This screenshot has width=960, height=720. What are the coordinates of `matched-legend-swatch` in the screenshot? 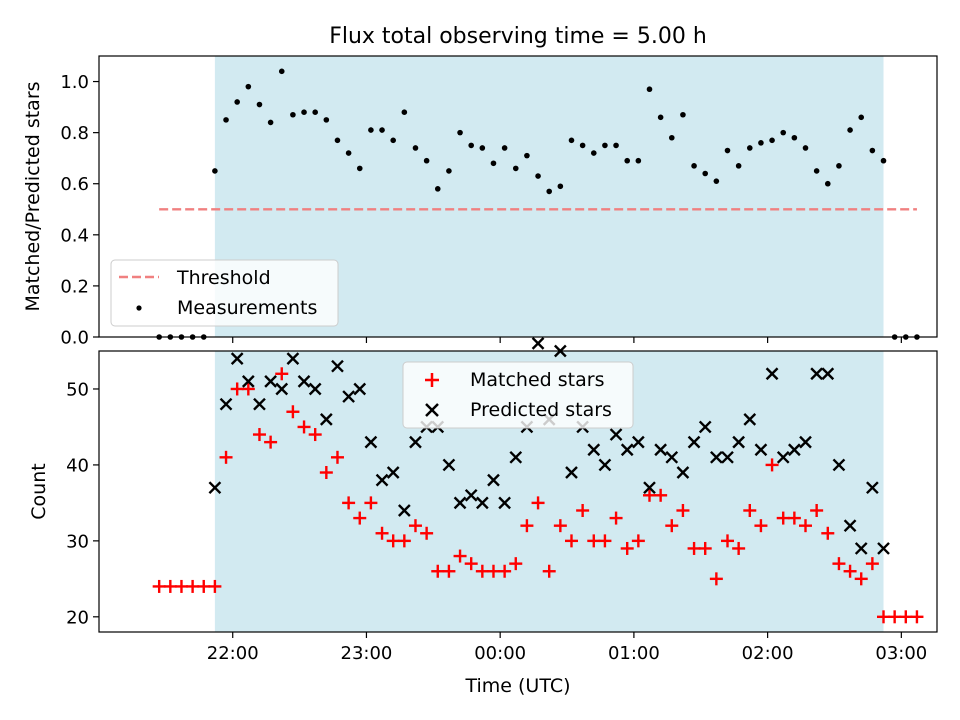 It's located at (432, 380).